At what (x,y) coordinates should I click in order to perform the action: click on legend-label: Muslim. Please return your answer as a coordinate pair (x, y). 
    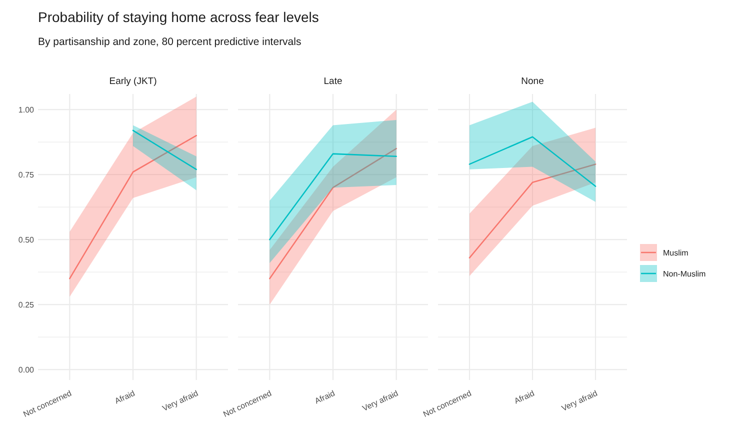
    Looking at the image, I should click on (676, 253).